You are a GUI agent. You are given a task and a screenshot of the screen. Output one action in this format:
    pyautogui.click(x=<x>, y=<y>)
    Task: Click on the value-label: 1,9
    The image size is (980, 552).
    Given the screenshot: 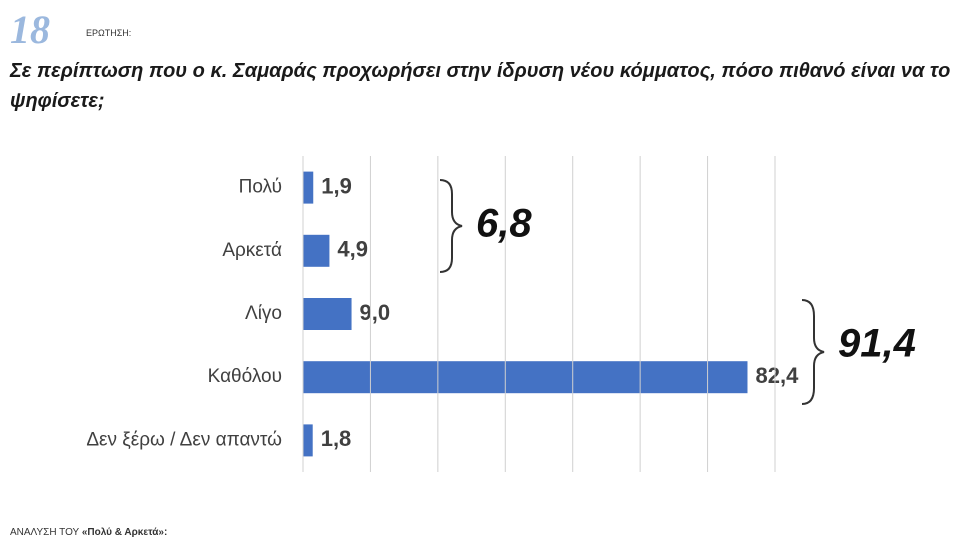 What is the action you would take?
    pyautogui.click(x=336, y=185)
    